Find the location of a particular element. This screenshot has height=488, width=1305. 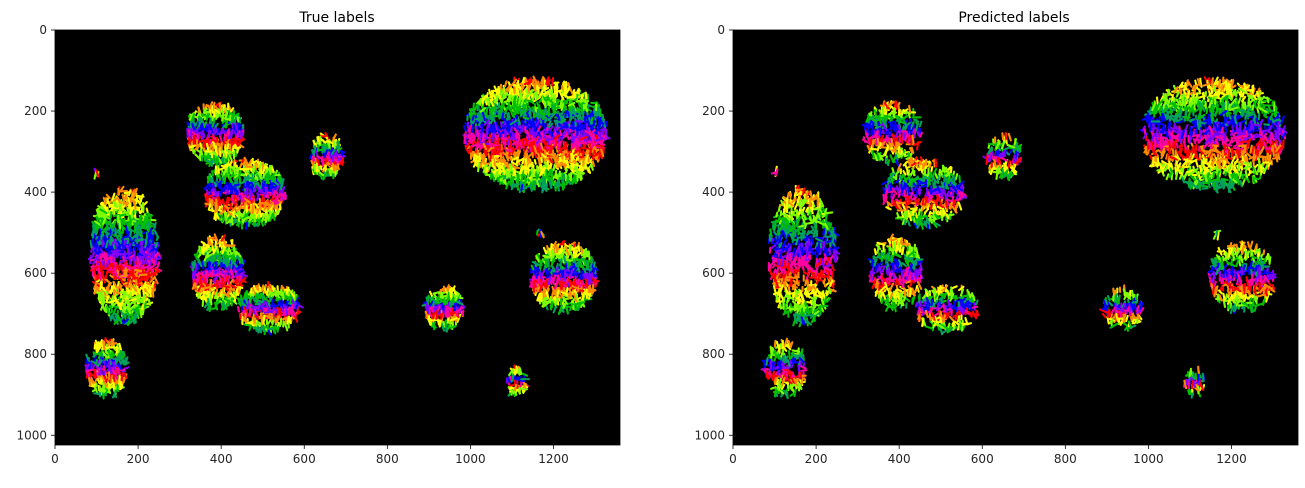

true-labels-cell-cluster is located at coordinates (125, 256).